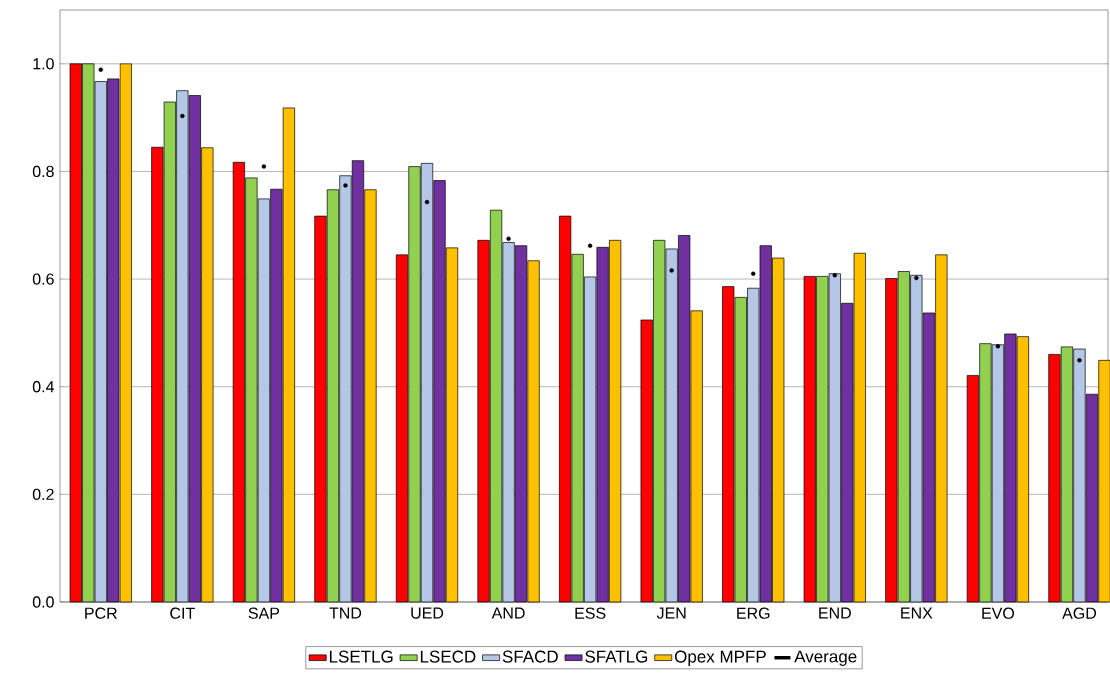 The image size is (1110, 684). What do you see at coordinates (917, 613) in the screenshot?
I see `x-tick-label: ENX` at bounding box center [917, 613].